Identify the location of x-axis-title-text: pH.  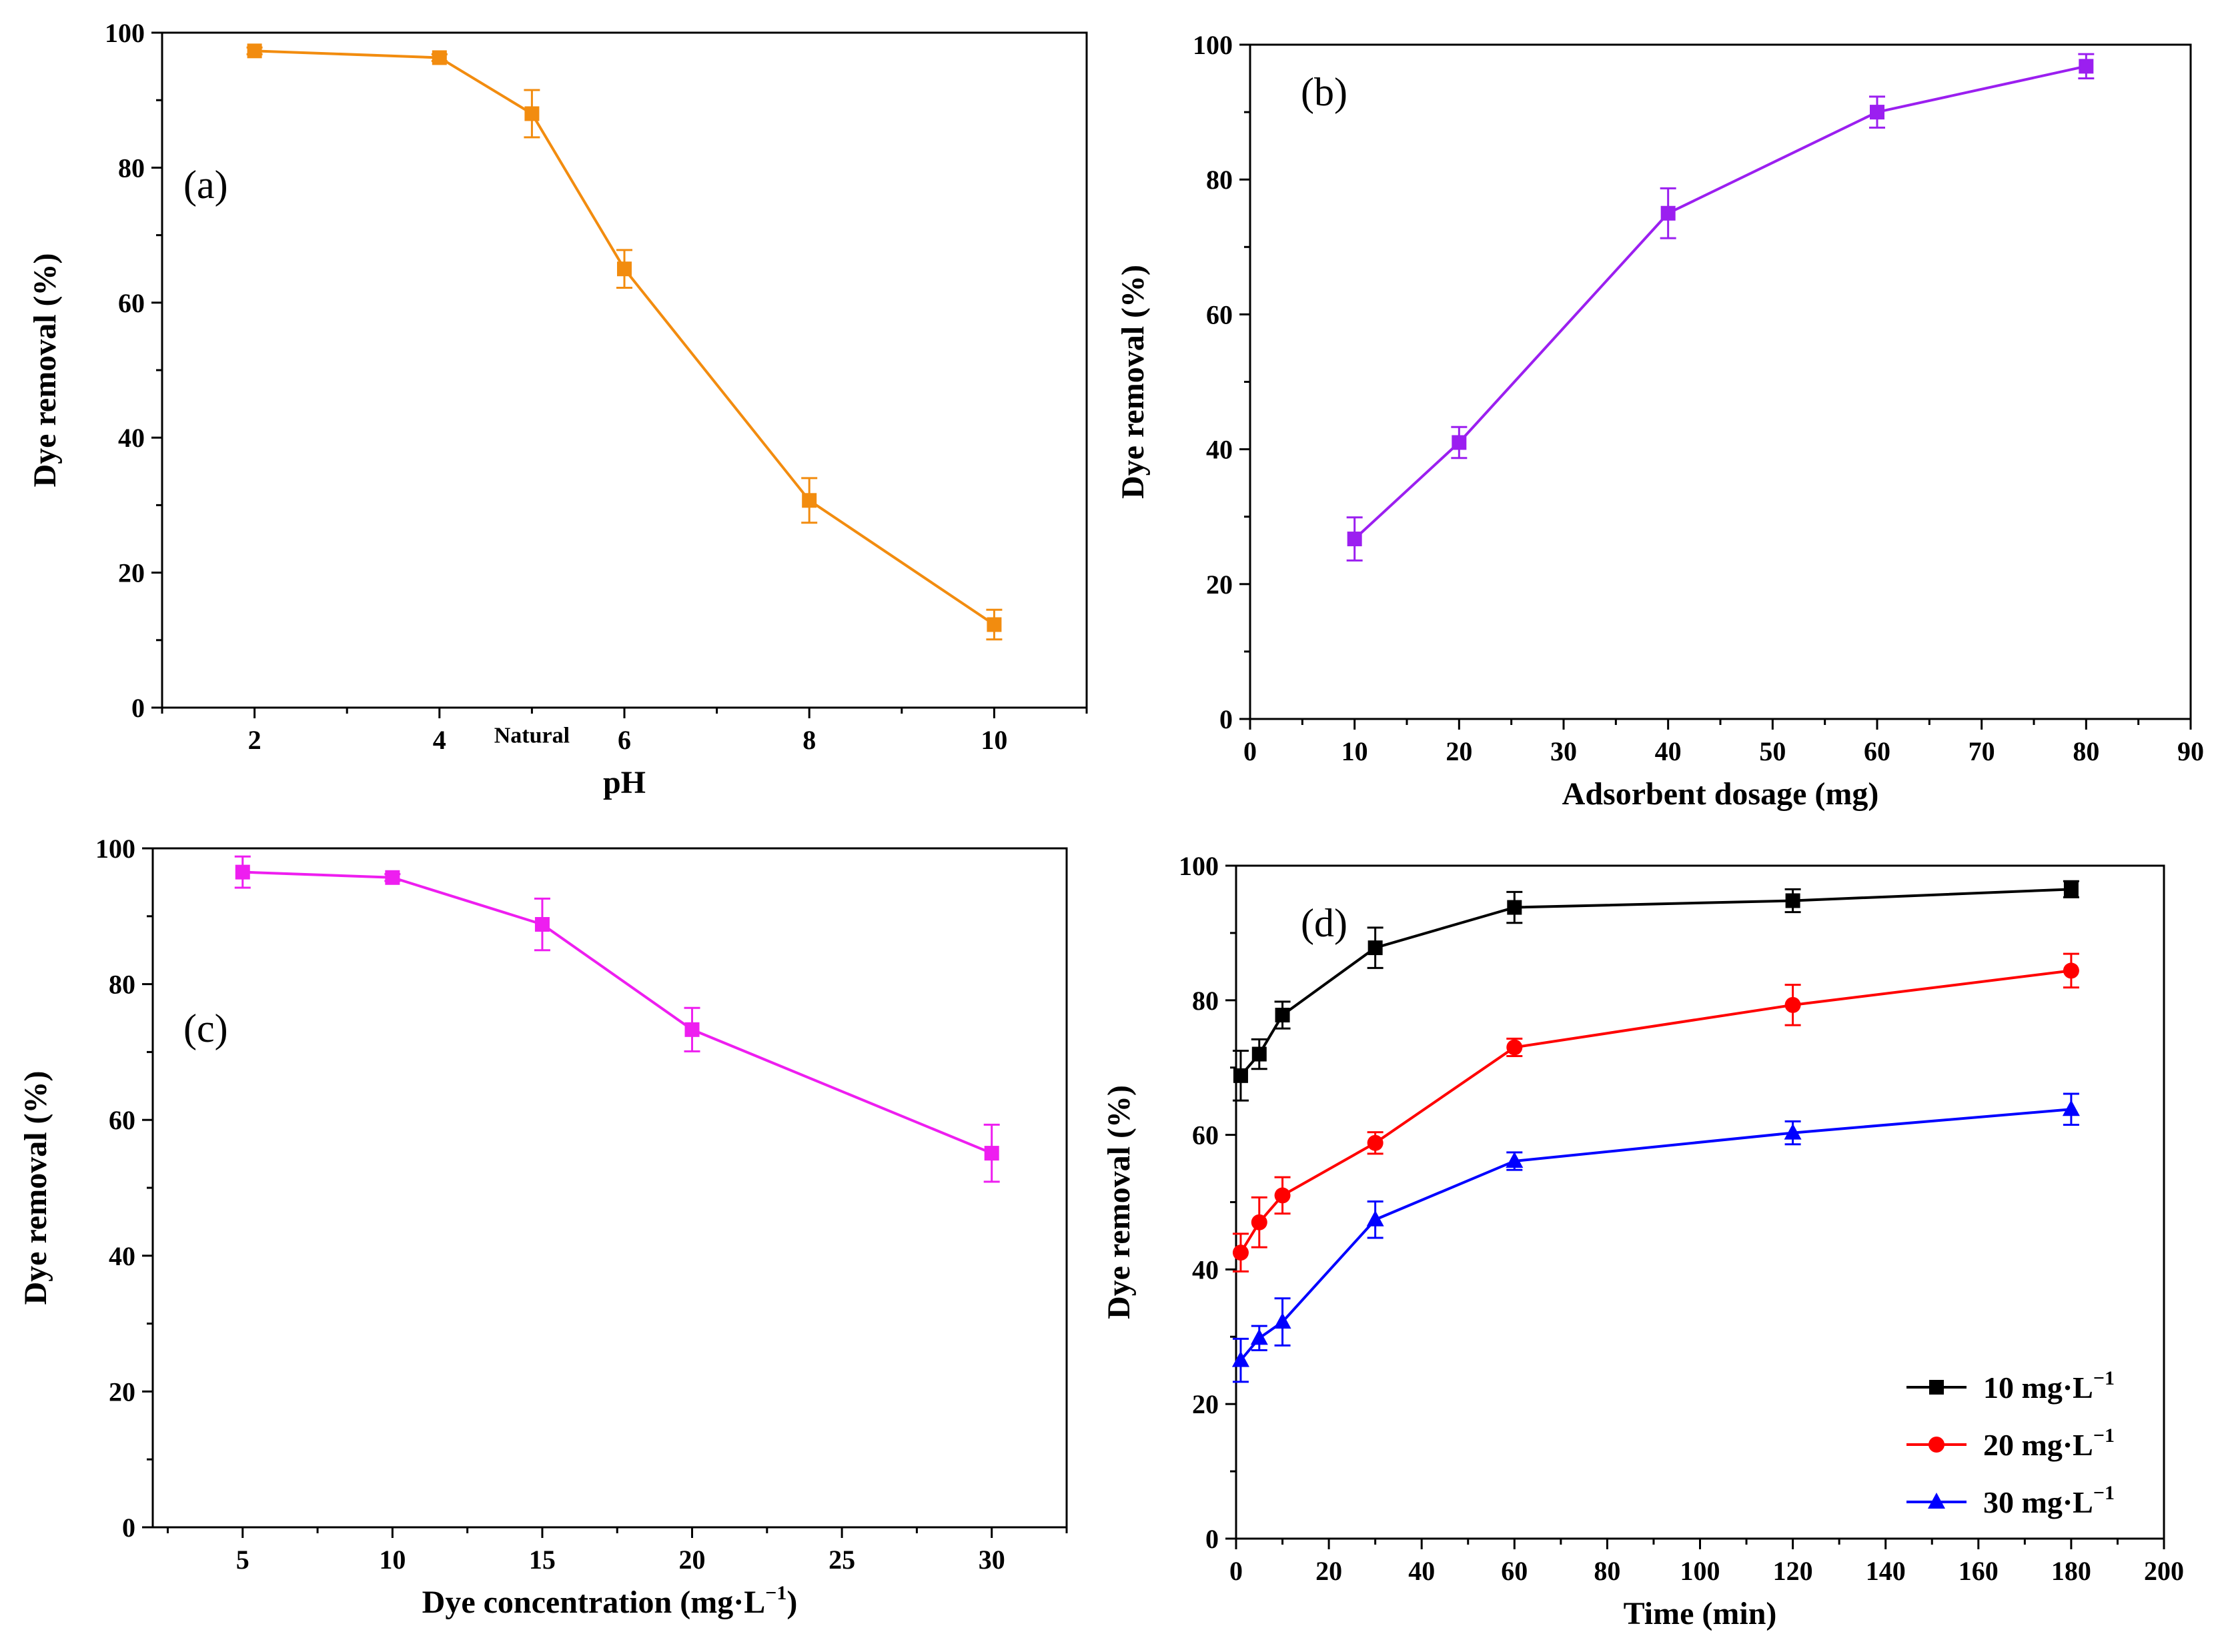
(624, 782).